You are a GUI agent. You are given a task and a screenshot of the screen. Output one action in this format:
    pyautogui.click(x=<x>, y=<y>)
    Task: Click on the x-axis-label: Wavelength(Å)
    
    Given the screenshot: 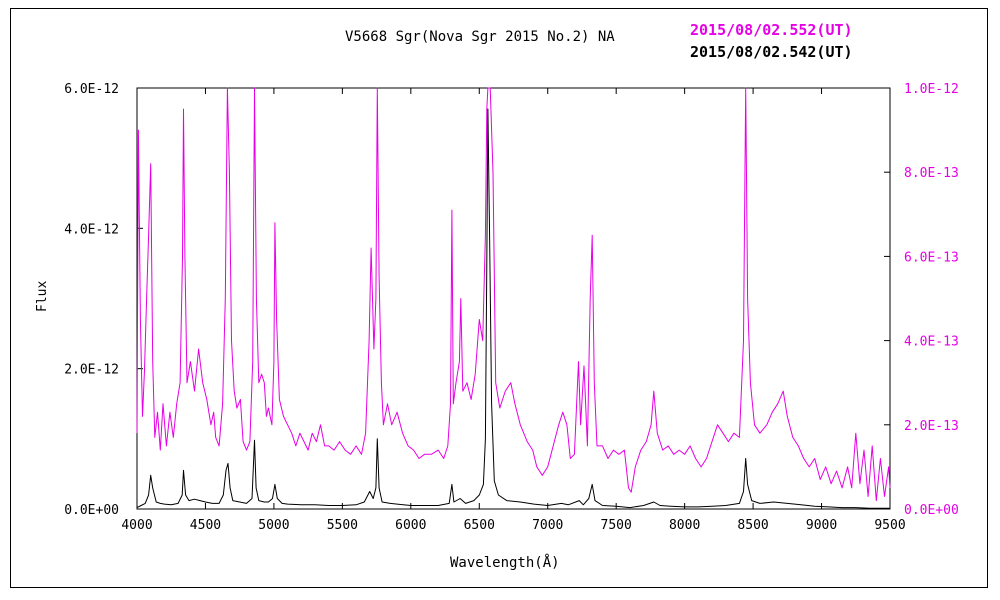 What is the action you would take?
    pyautogui.click(x=505, y=562)
    